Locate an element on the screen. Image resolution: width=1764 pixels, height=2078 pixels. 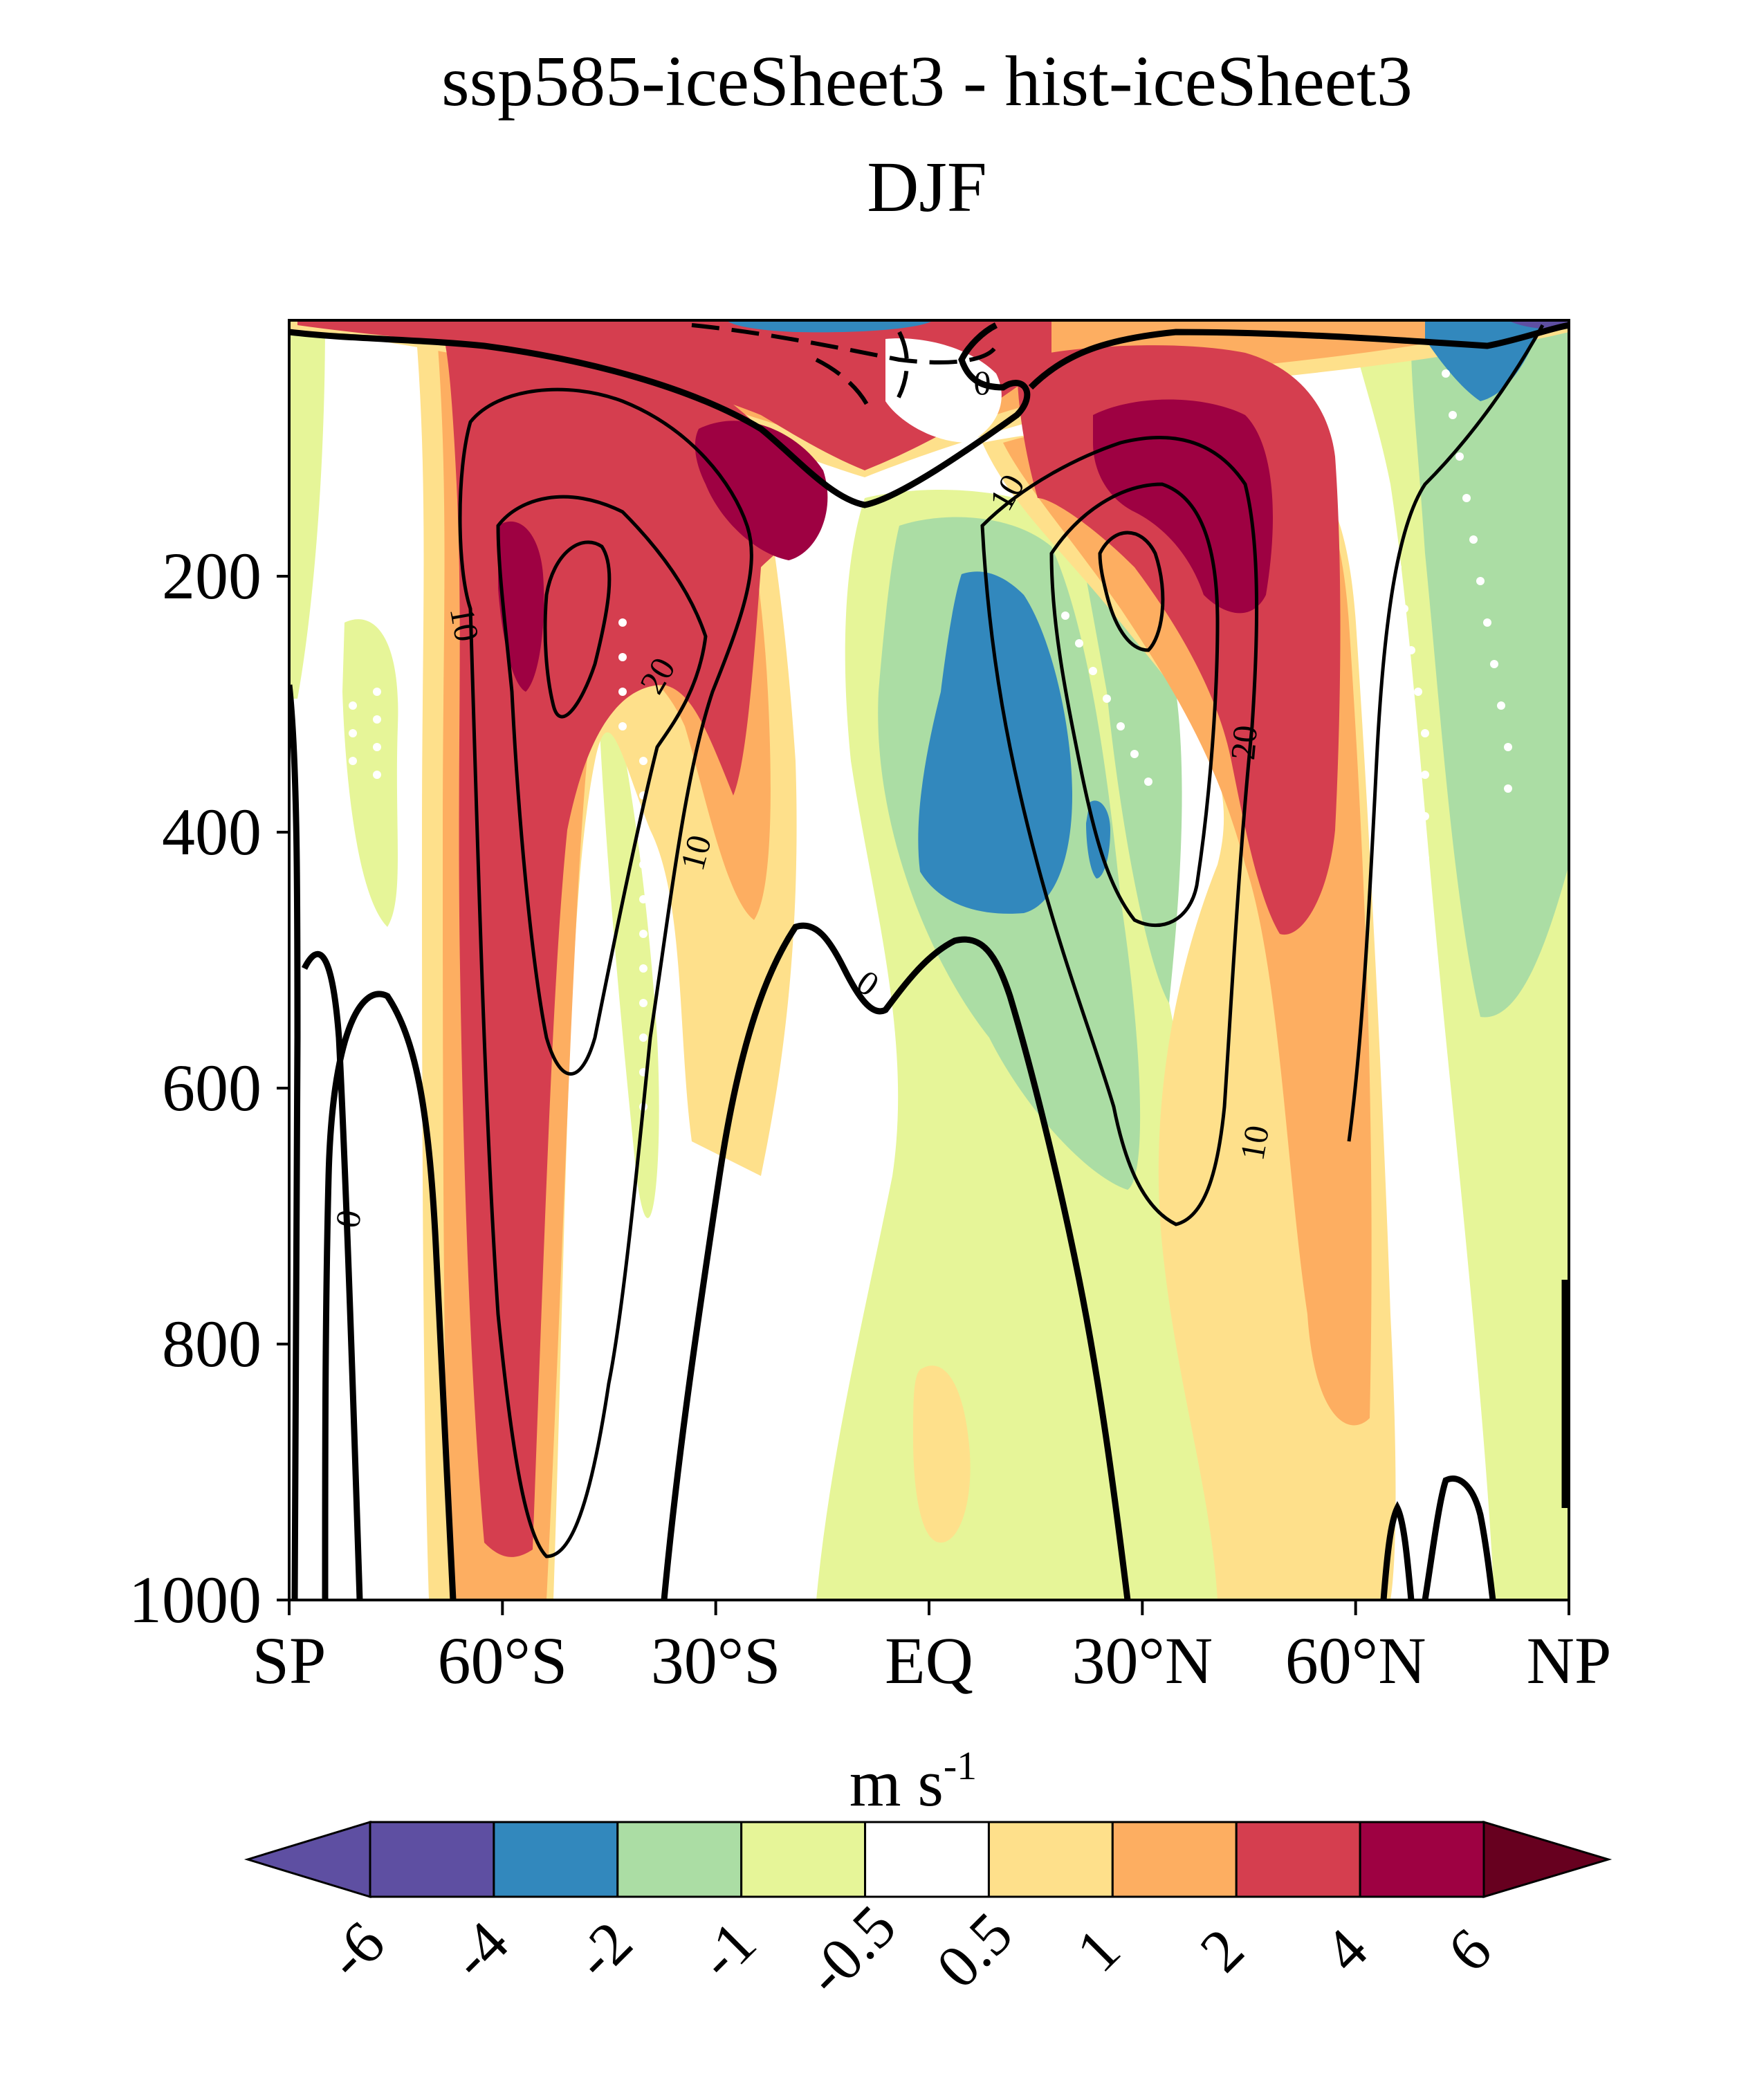
colorbar-tick-label: -2 is located at coordinates (603, 1950).